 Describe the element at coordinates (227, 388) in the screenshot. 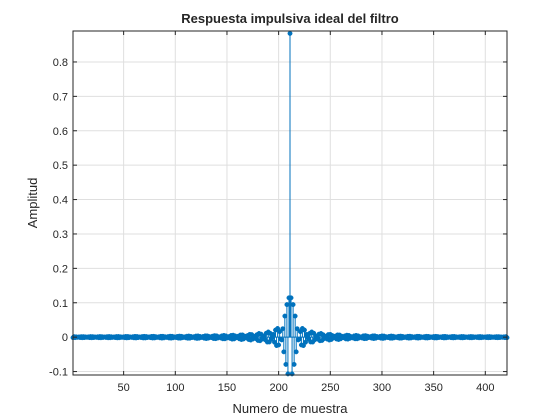

I see `x-tick-label: 150` at that location.